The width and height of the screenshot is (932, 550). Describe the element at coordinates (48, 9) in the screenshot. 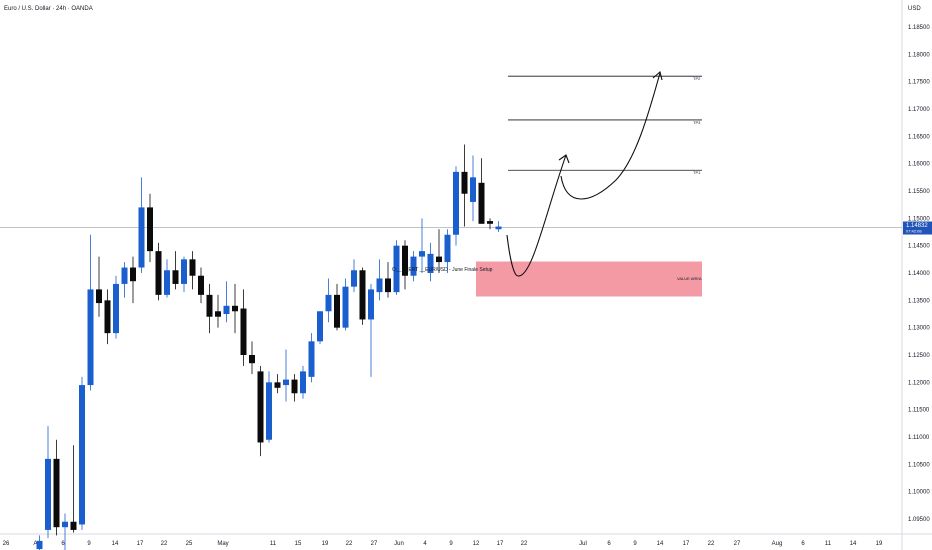

I see `chart-title: Euro / U.S. Dollar · 24h · OANDA` at that location.